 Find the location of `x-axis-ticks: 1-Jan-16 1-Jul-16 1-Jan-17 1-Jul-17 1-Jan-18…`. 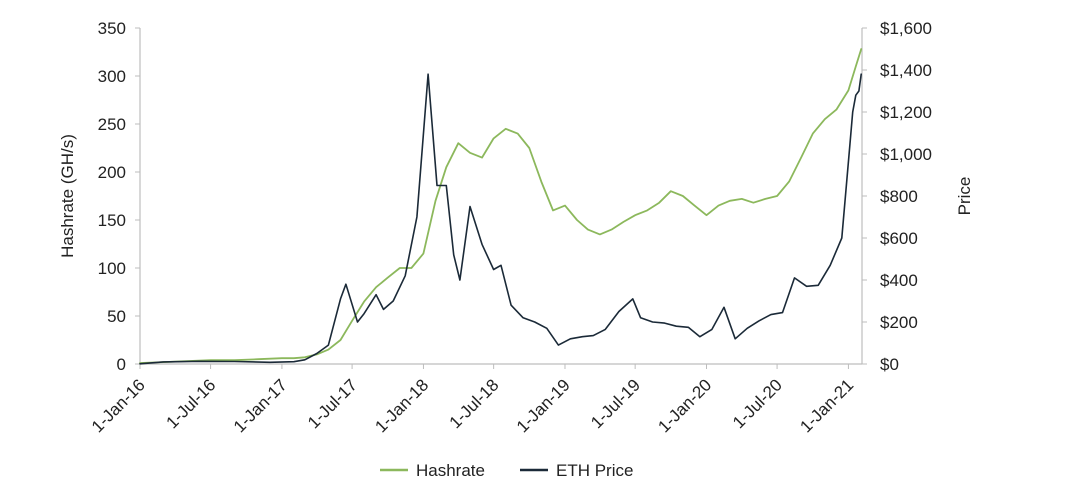

x-axis-ticks: 1-Jan-16 1-Jul-16 1-Jan-17 1-Jul-17 1-Jan-18… is located at coordinates (472, 400).